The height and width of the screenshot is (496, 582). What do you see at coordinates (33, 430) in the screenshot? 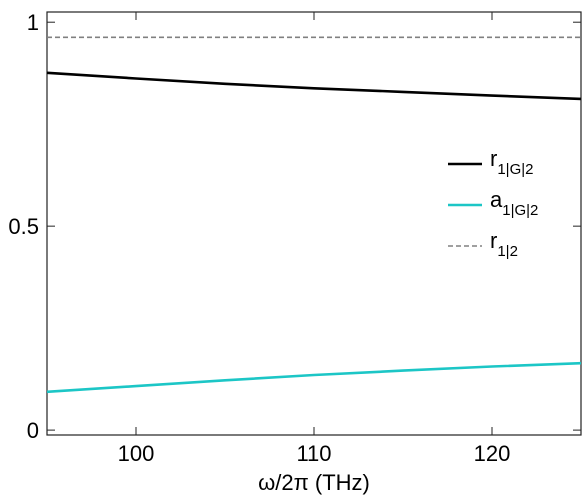
I see `y-tick-label: 0` at bounding box center [33, 430].